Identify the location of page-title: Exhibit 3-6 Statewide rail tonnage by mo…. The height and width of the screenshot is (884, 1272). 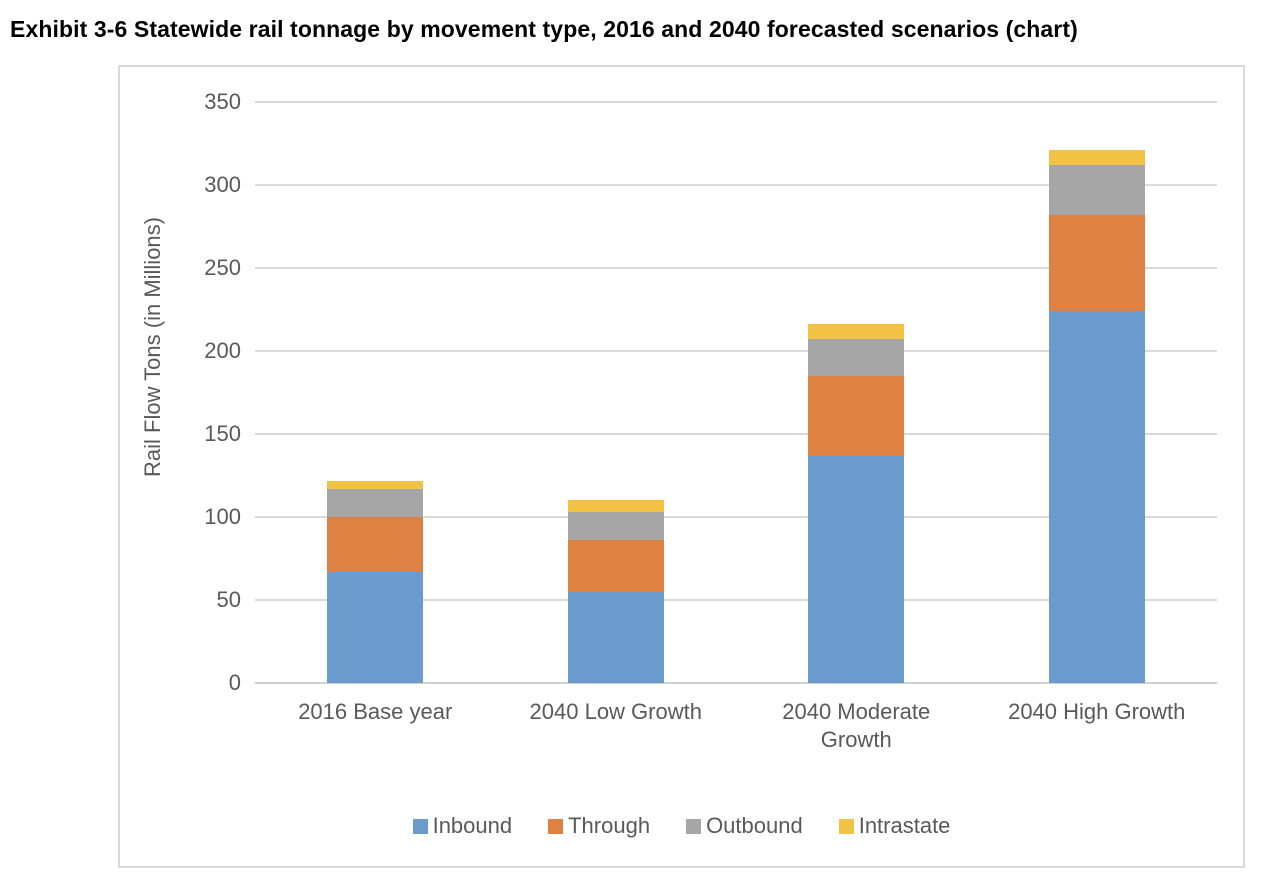
(544, 29).